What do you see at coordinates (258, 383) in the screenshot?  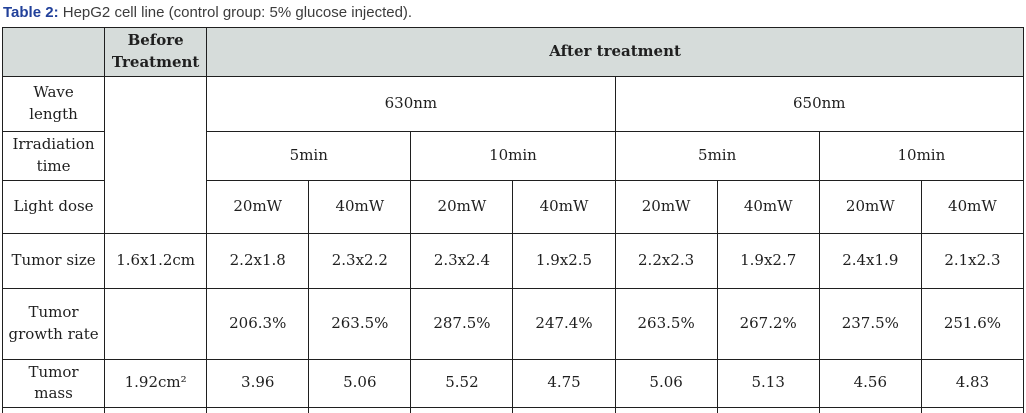 I see `data-cell: 3.96` at bounding box center [258, 383].